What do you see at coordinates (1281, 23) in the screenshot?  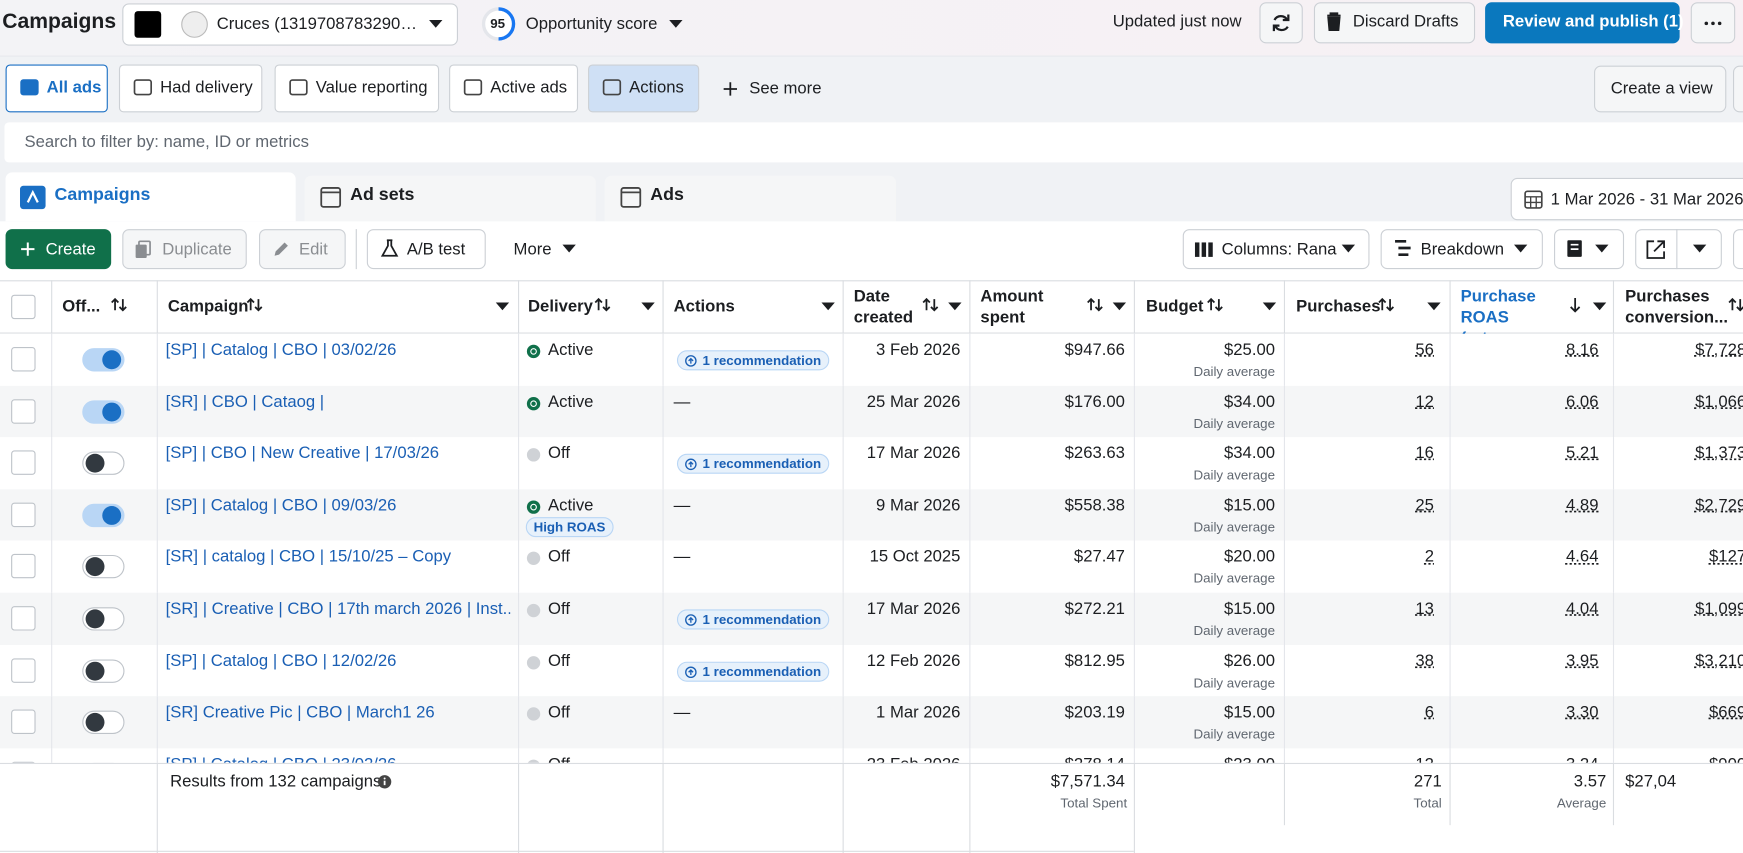 I see `refresh-button` at bounding box center [1281, 23].